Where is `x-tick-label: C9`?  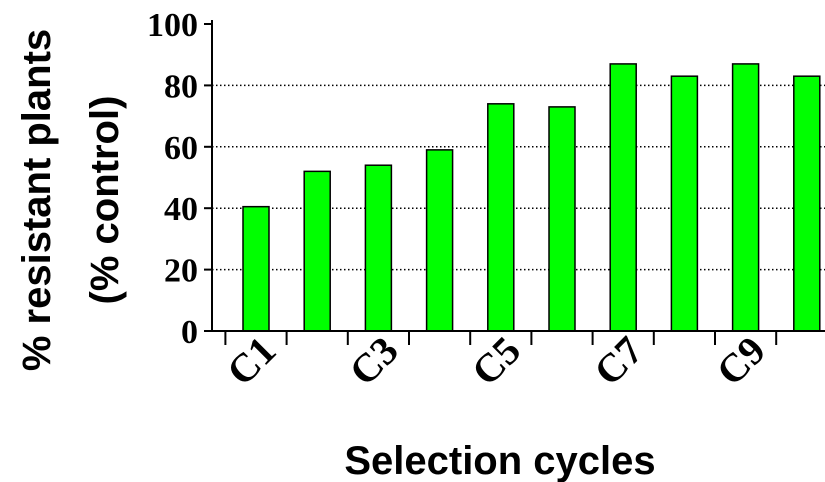
x-tick-label: C9 is located at coordinates (741, 361).